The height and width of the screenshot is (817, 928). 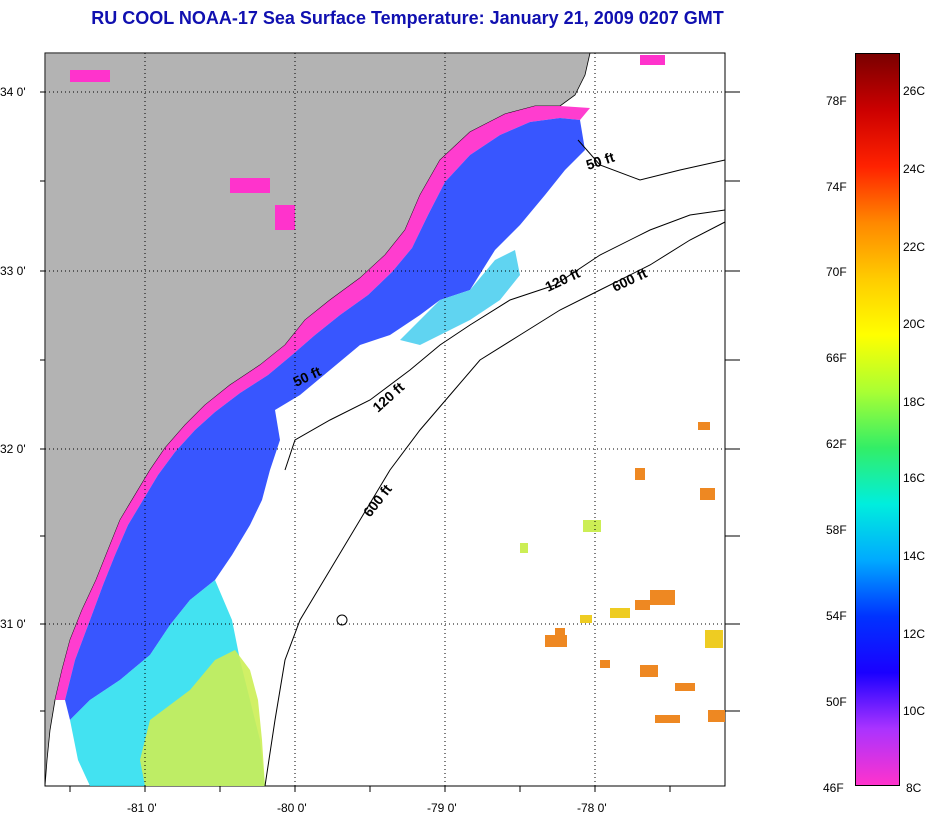 I want to click on temperature-colorbar, so click(x=877, y=419).